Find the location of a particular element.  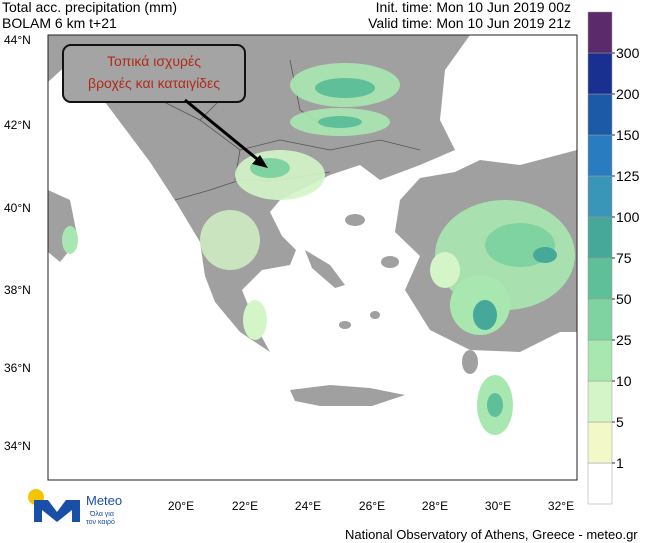

init-time: Init. time: Mon 10 Jun 2019 00z is located at coordinates (473, 7).